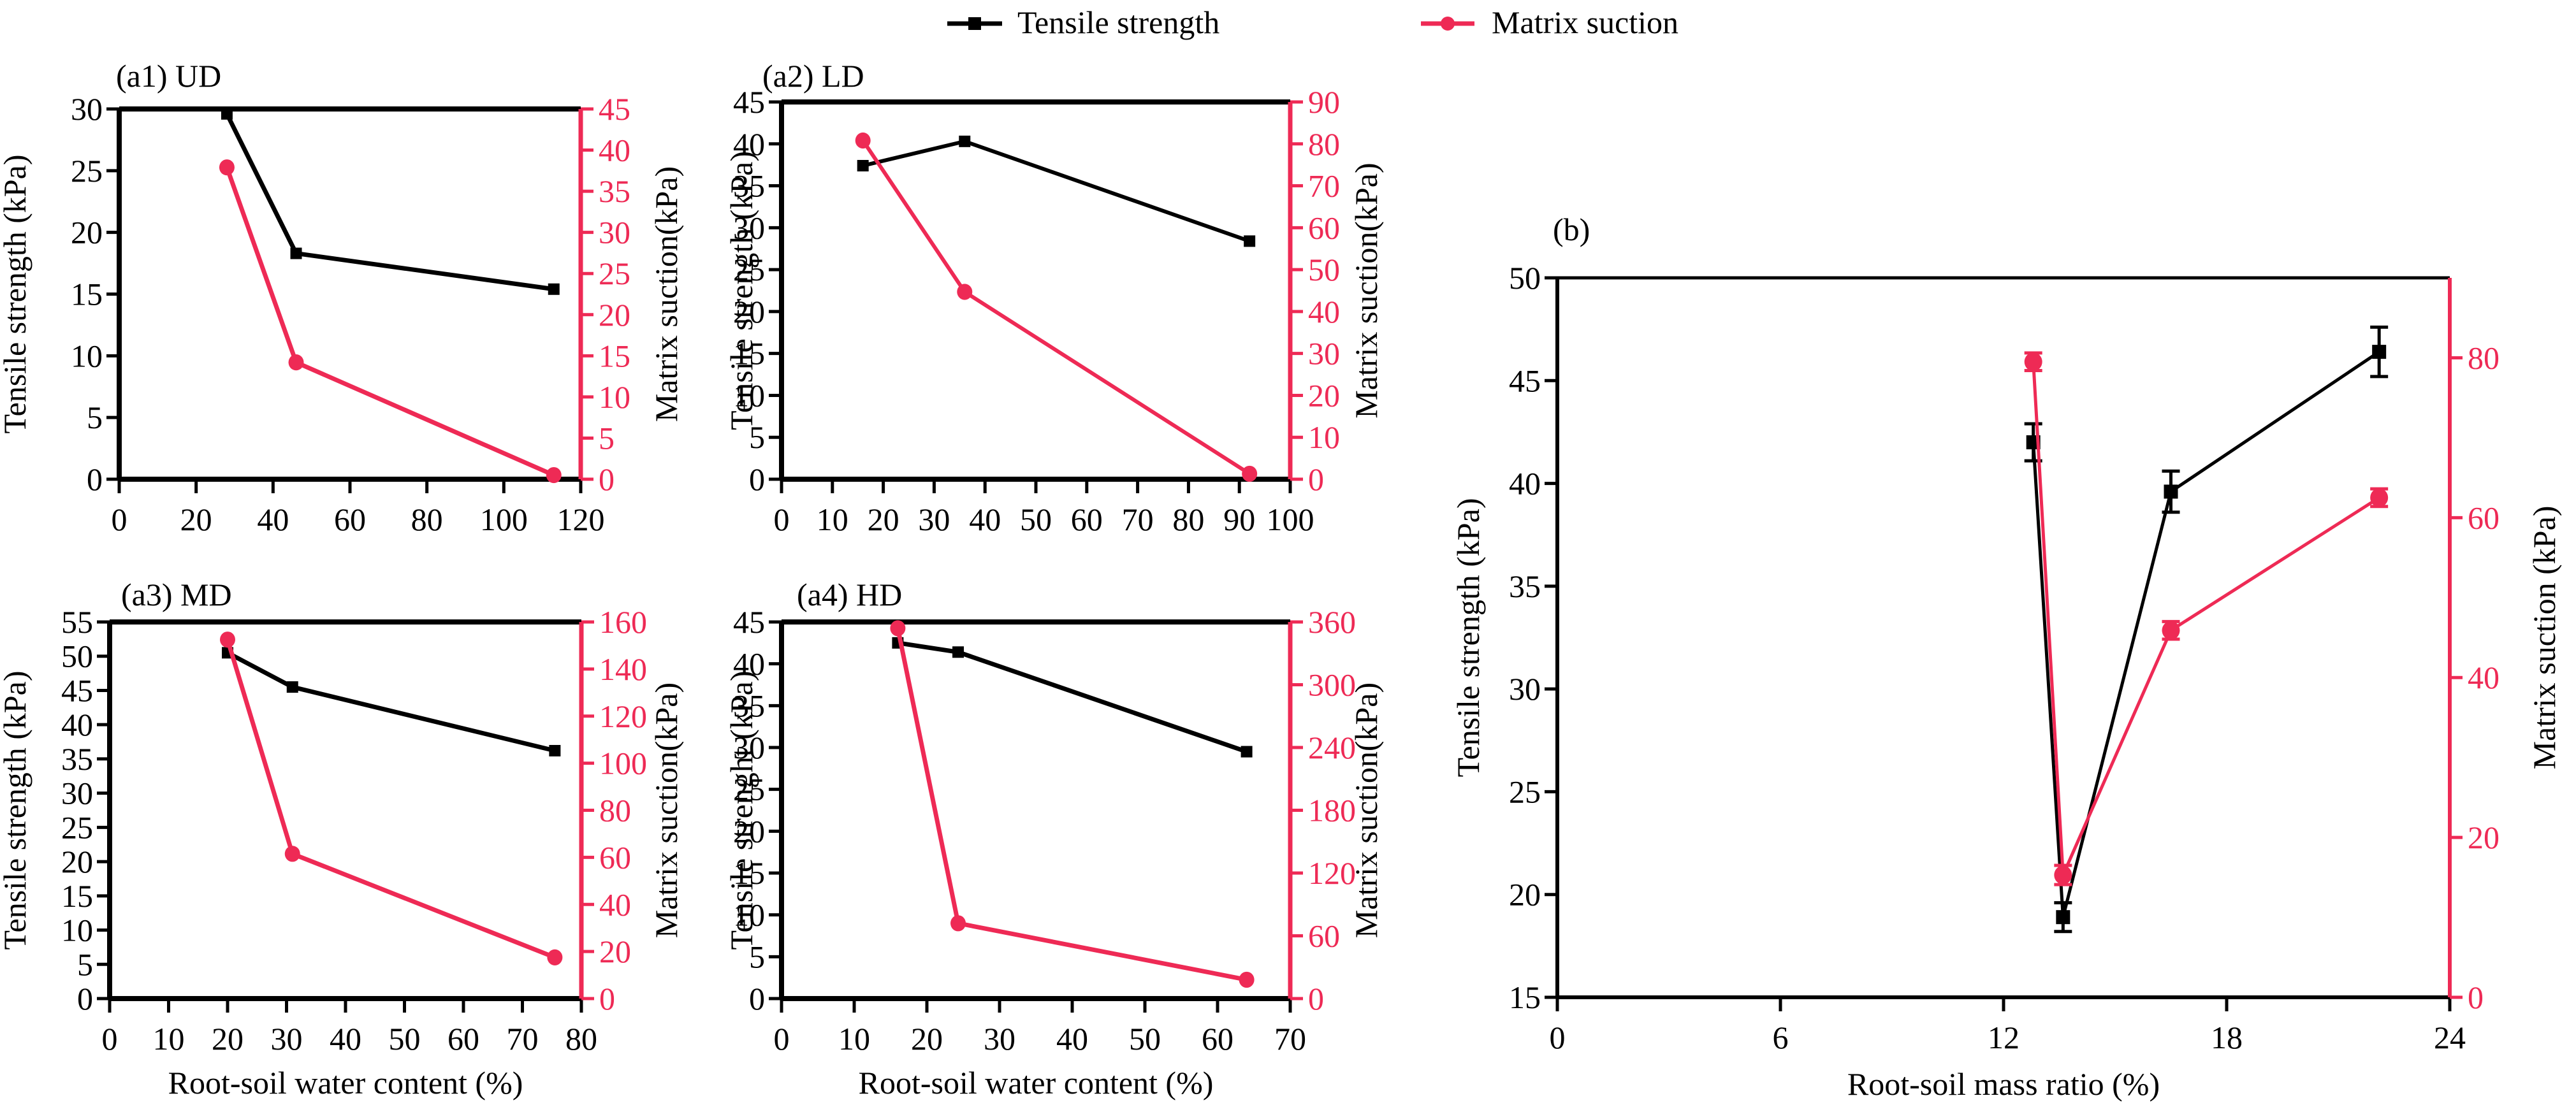 The image size is (2576, 1105). I want to click on panel-b-tensile-line, so click(2206, 634).